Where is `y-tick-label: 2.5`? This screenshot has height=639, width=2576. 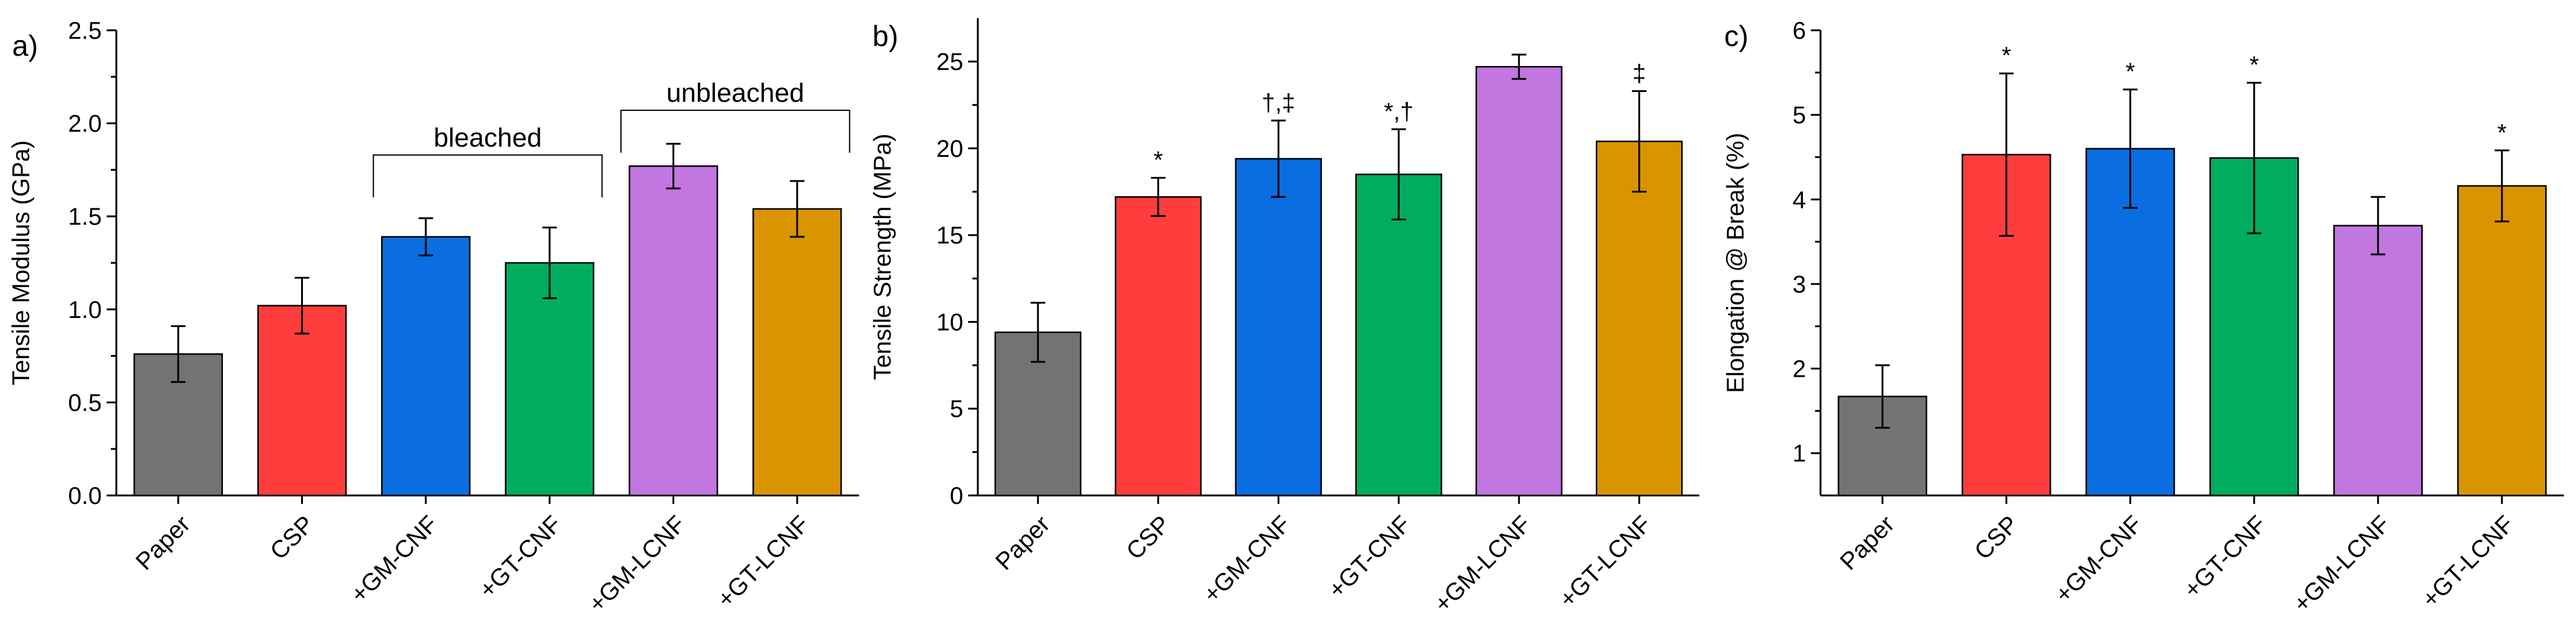 y-tick-label: 2.5 is located at coordinates (85, 31).